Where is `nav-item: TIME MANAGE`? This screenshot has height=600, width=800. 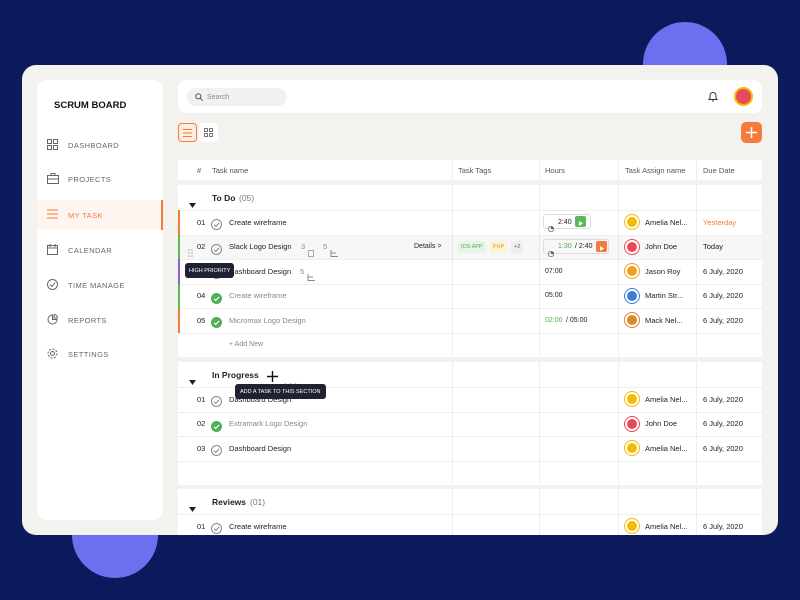 nav-item: TIME MANAGE is located at coordinates (100, 285).